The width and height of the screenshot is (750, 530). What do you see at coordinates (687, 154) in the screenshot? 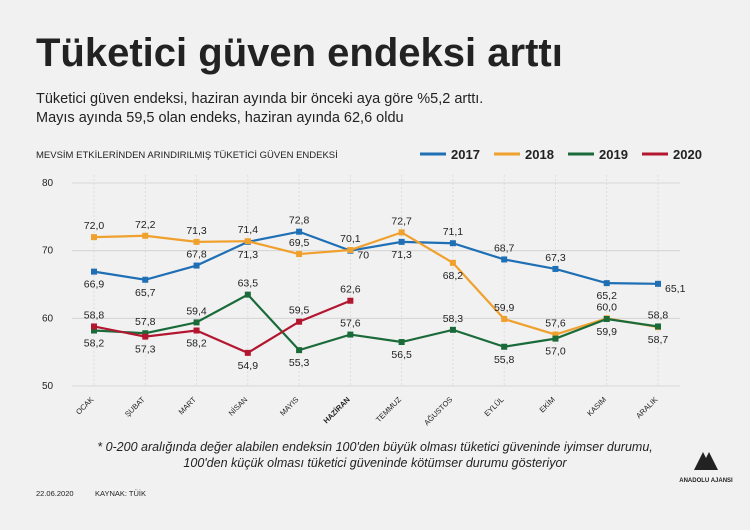
I see `legend-label: 2020` at bounding box center [687, 154].